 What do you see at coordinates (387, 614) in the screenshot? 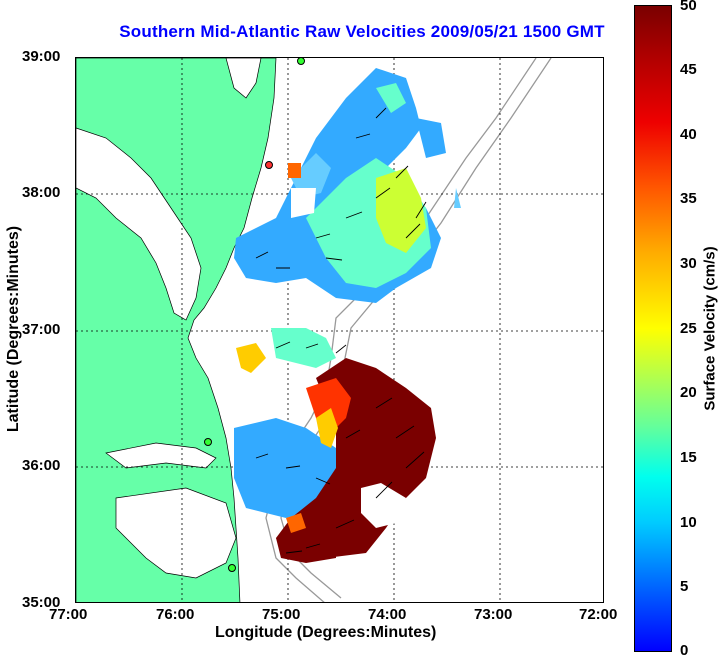
I see `x-tick-label: 74:00` at bounding box center [387, 614].